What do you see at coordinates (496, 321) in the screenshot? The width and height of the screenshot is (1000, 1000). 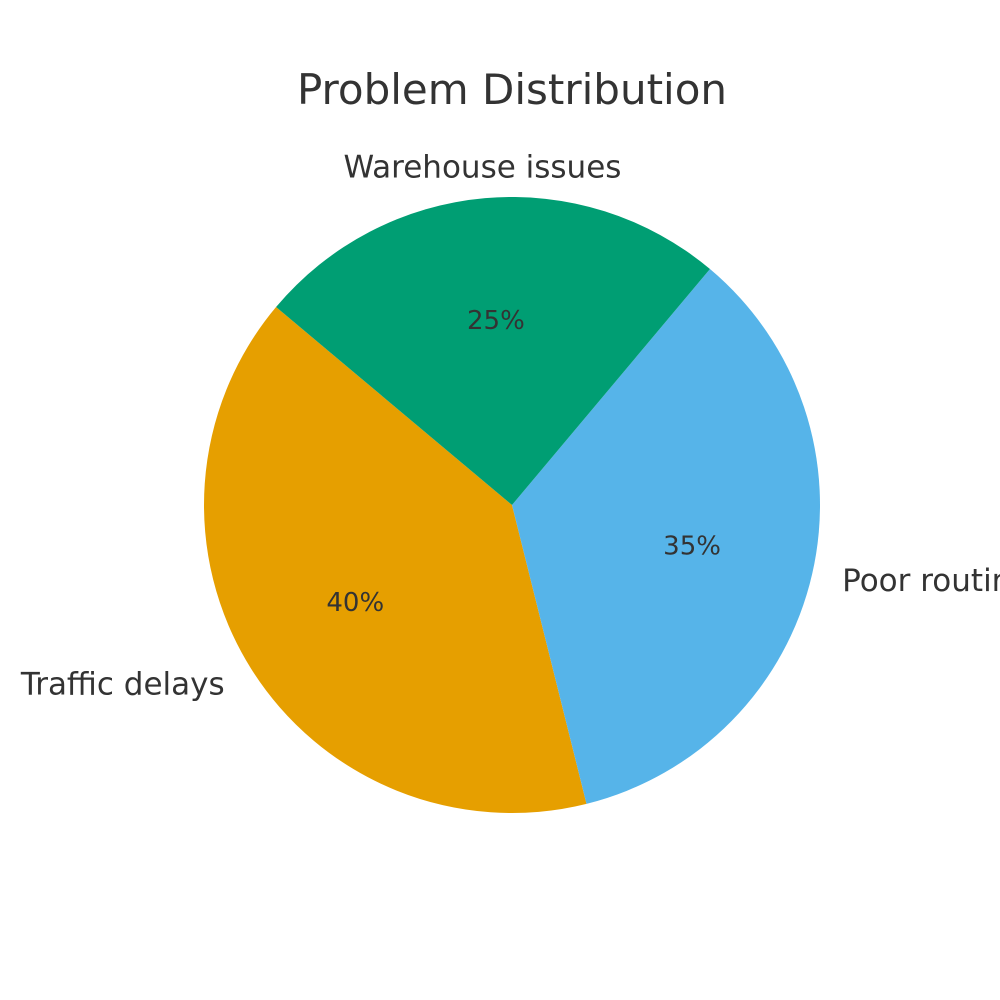 I see `pct-label-warehouse-issues: 25%` at bounding box center [496, 321].